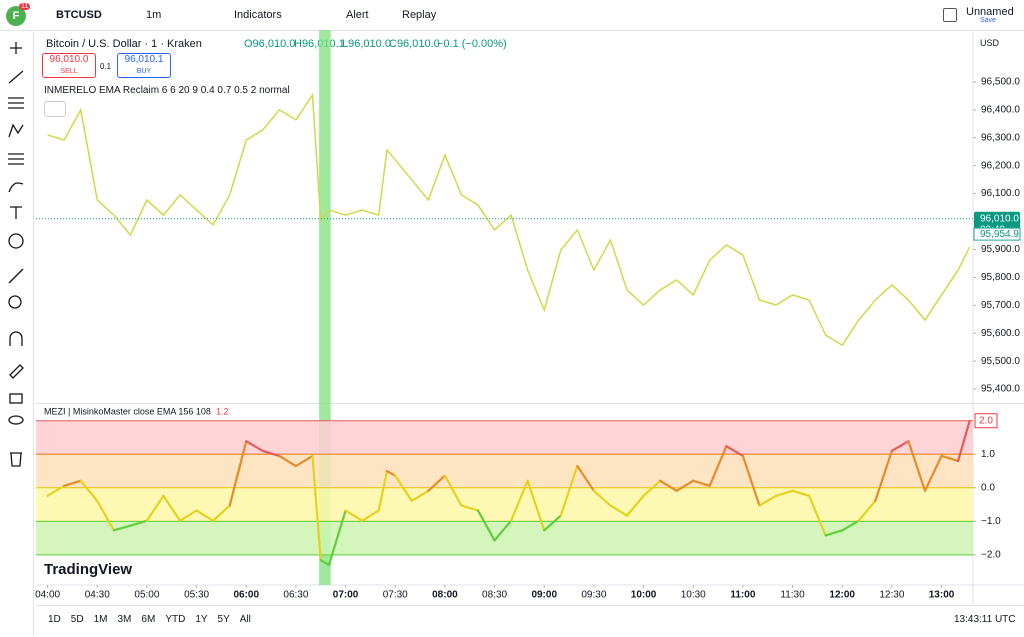  Describe the element at coordinates (175, 619) in the screenshot. I see `range-button: YTD` at that location.